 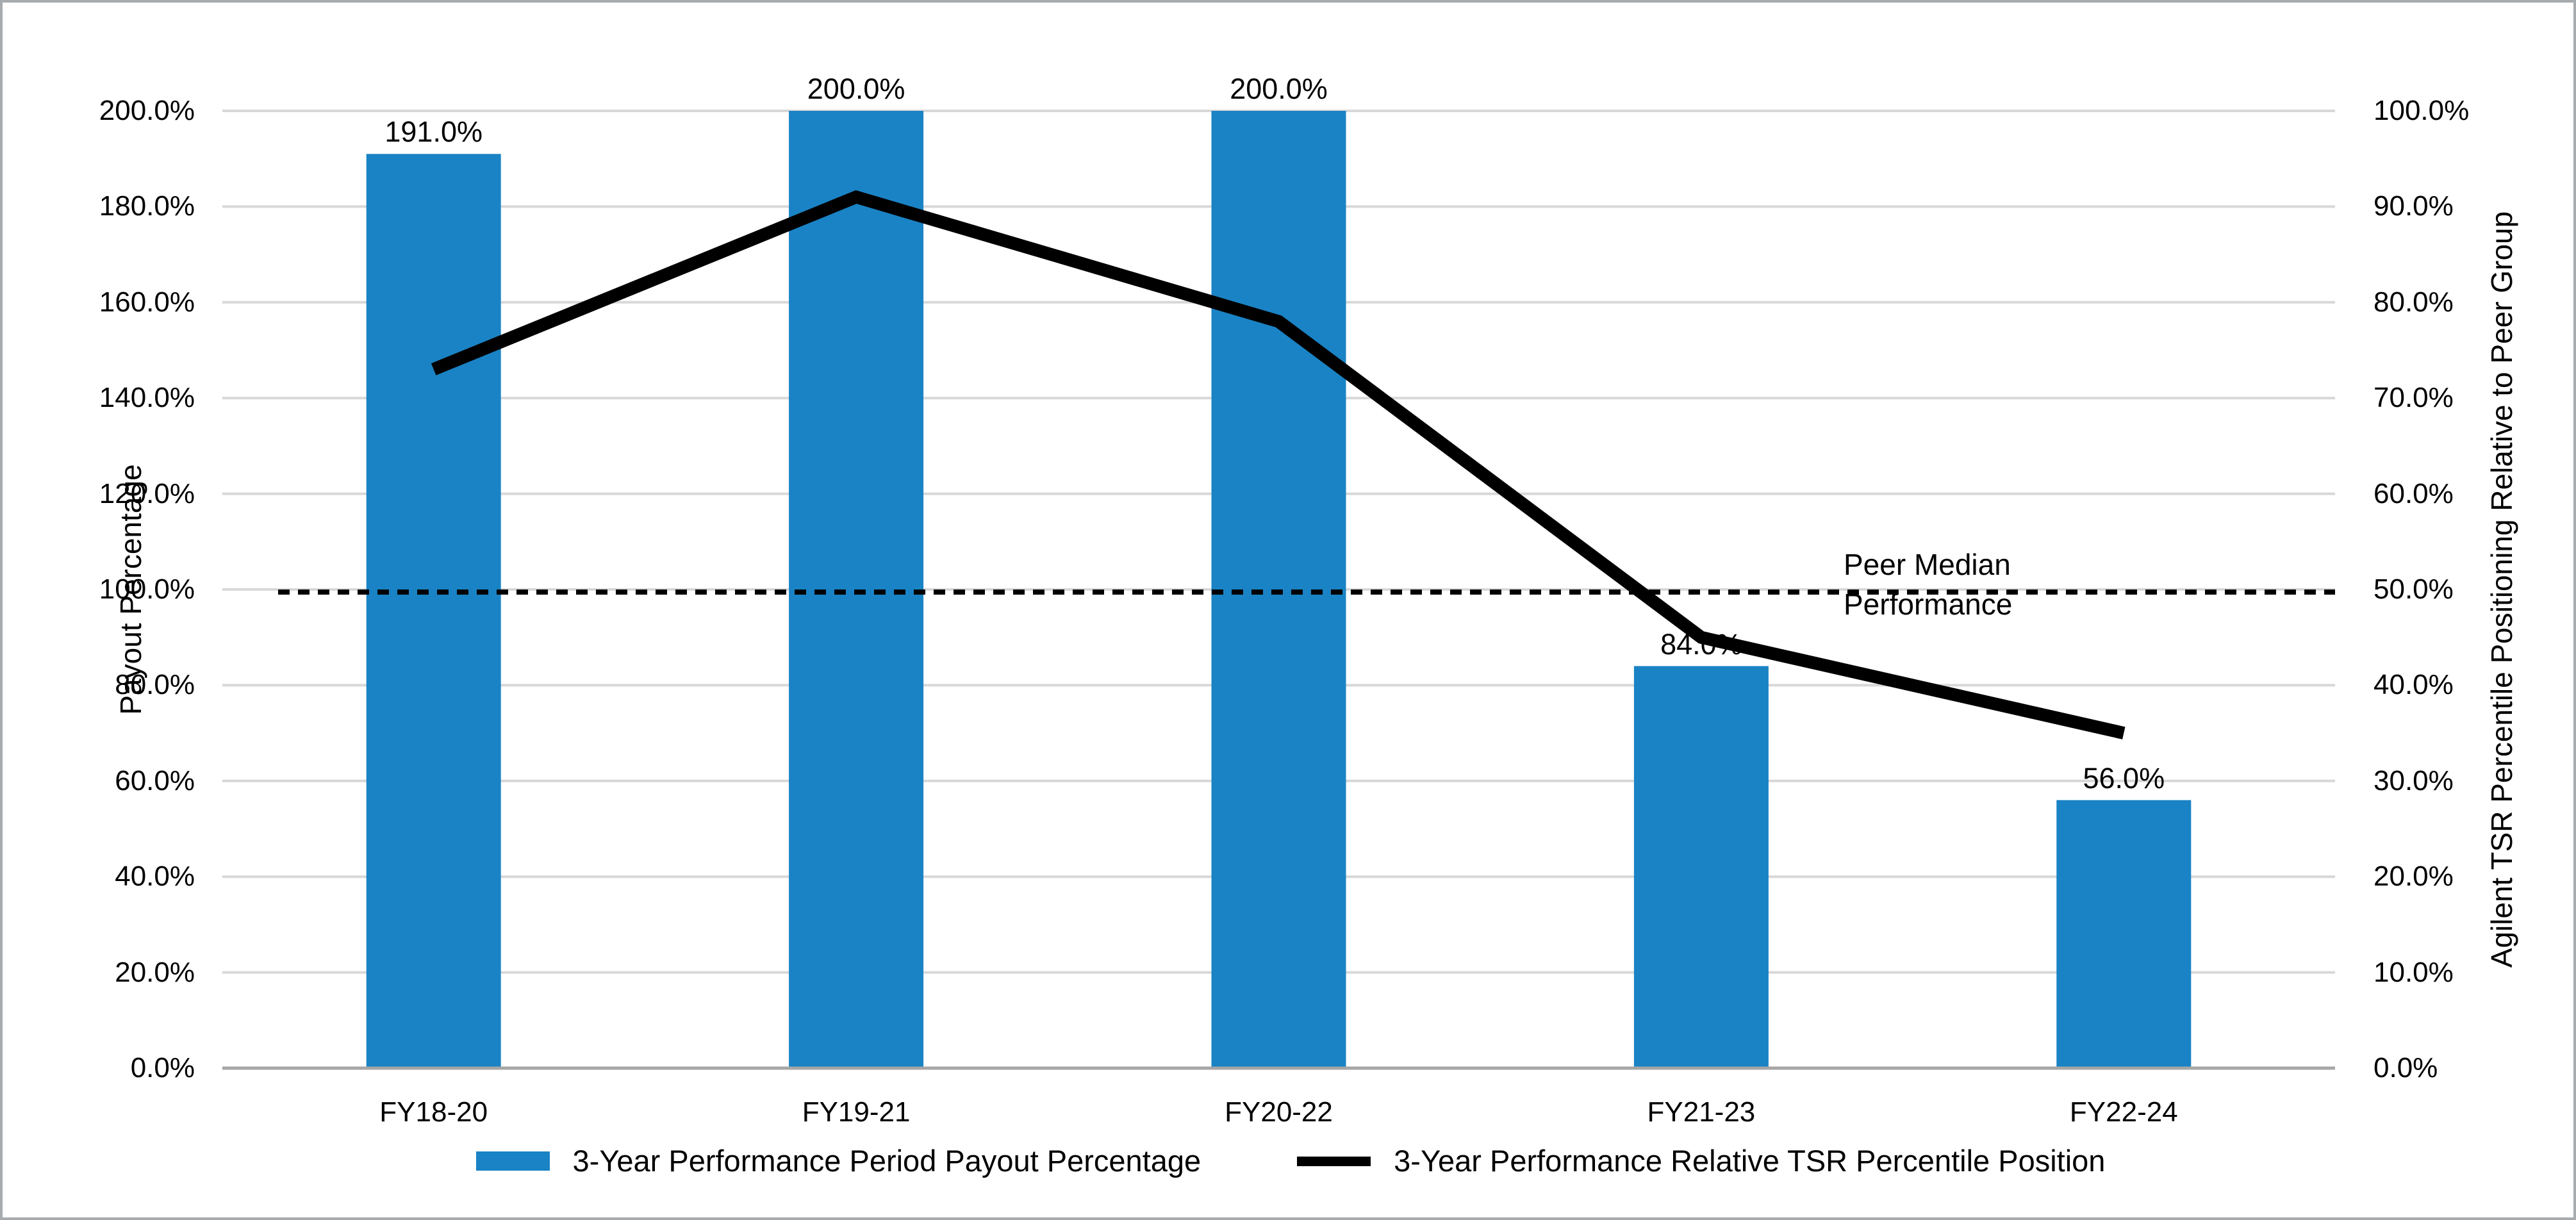 I want to click on left-axis-tick: 60.0%, so click(x=155, y=780).